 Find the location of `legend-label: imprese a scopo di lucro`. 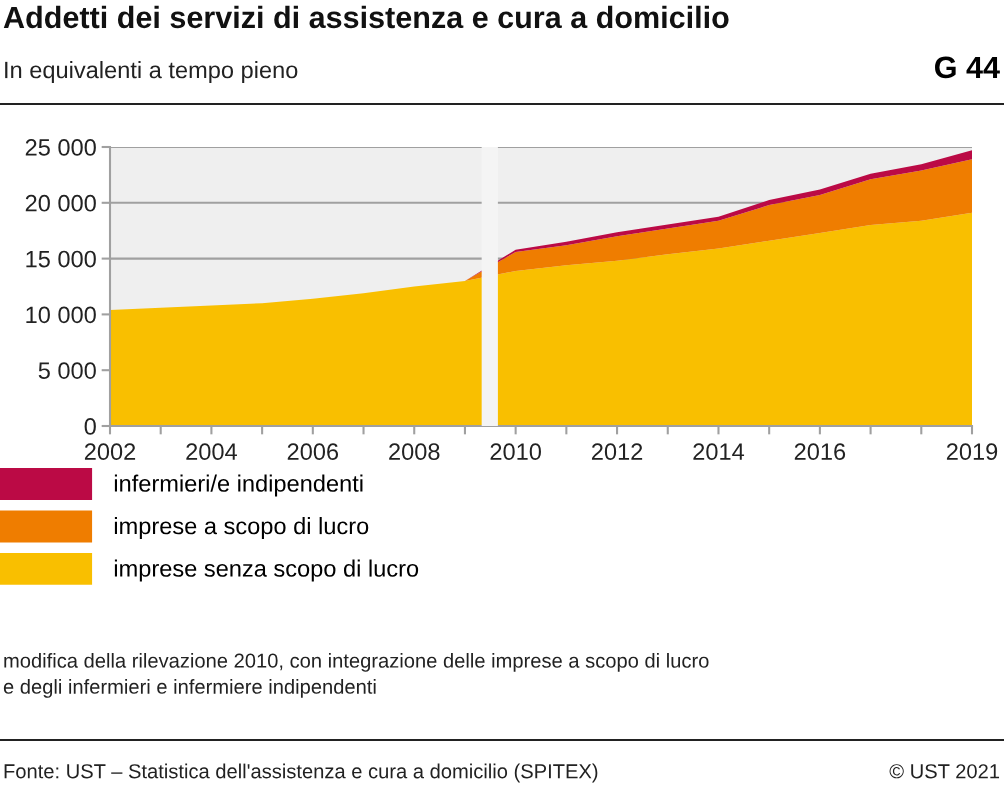

legend-label: imprese a scopo di lucro is located at coordinates (241, 528).